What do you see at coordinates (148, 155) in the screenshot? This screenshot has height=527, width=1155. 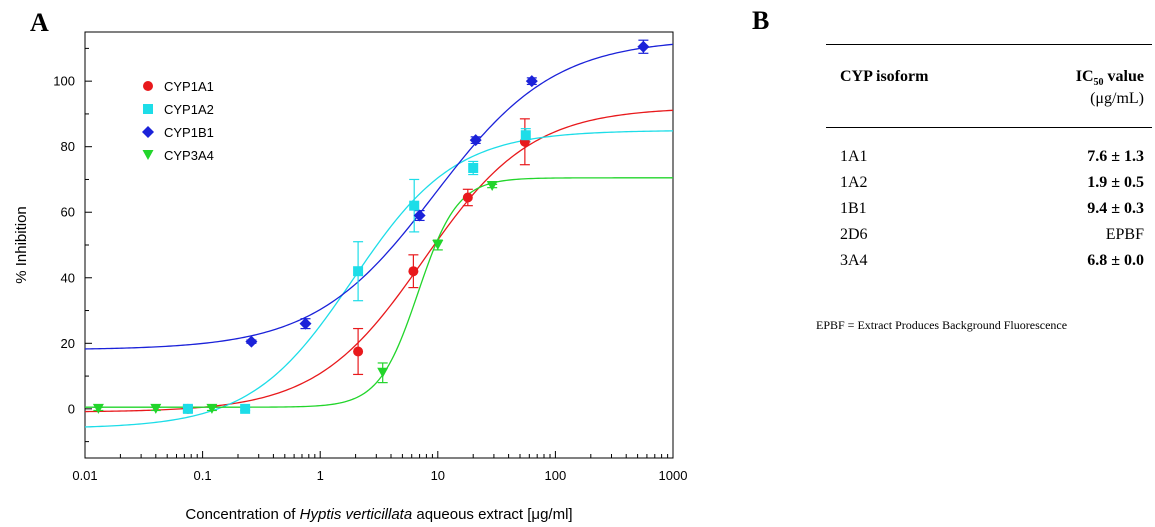 I see `legend-marker-cyp3a4` at bounding box center [148, 155].